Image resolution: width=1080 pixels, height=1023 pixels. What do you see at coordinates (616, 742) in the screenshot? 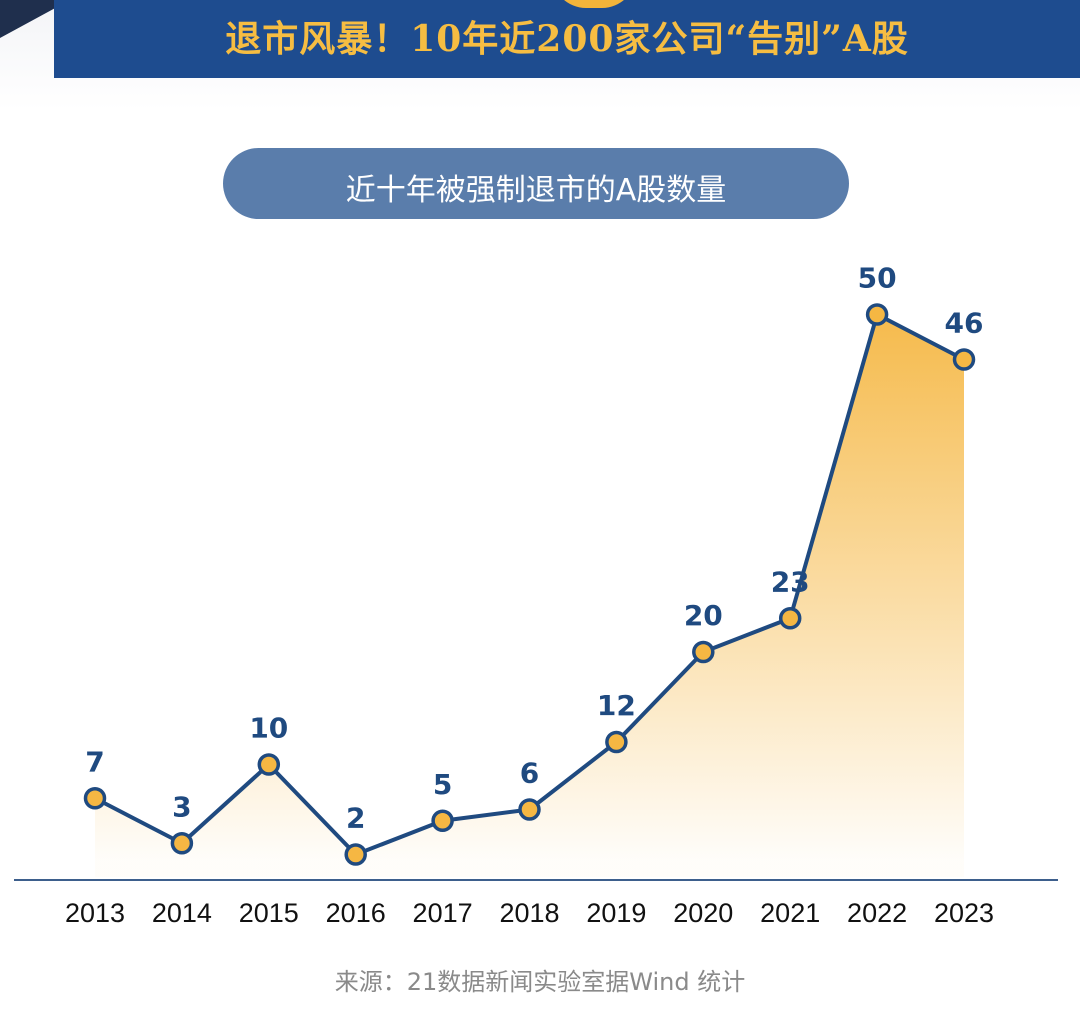
I see `data-point-2019` at bounding box center [616, 742].